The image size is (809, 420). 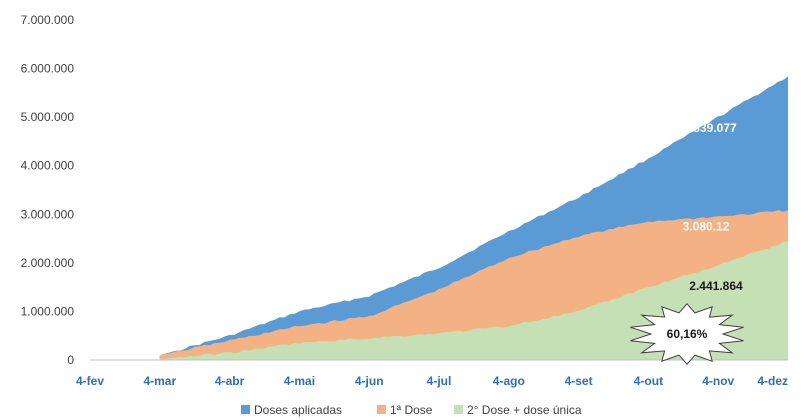 What do you see at coordinates (718, 381) in the screenshot?
I see `x-tick-label: 4-nov` at bounding box center [718, 381].